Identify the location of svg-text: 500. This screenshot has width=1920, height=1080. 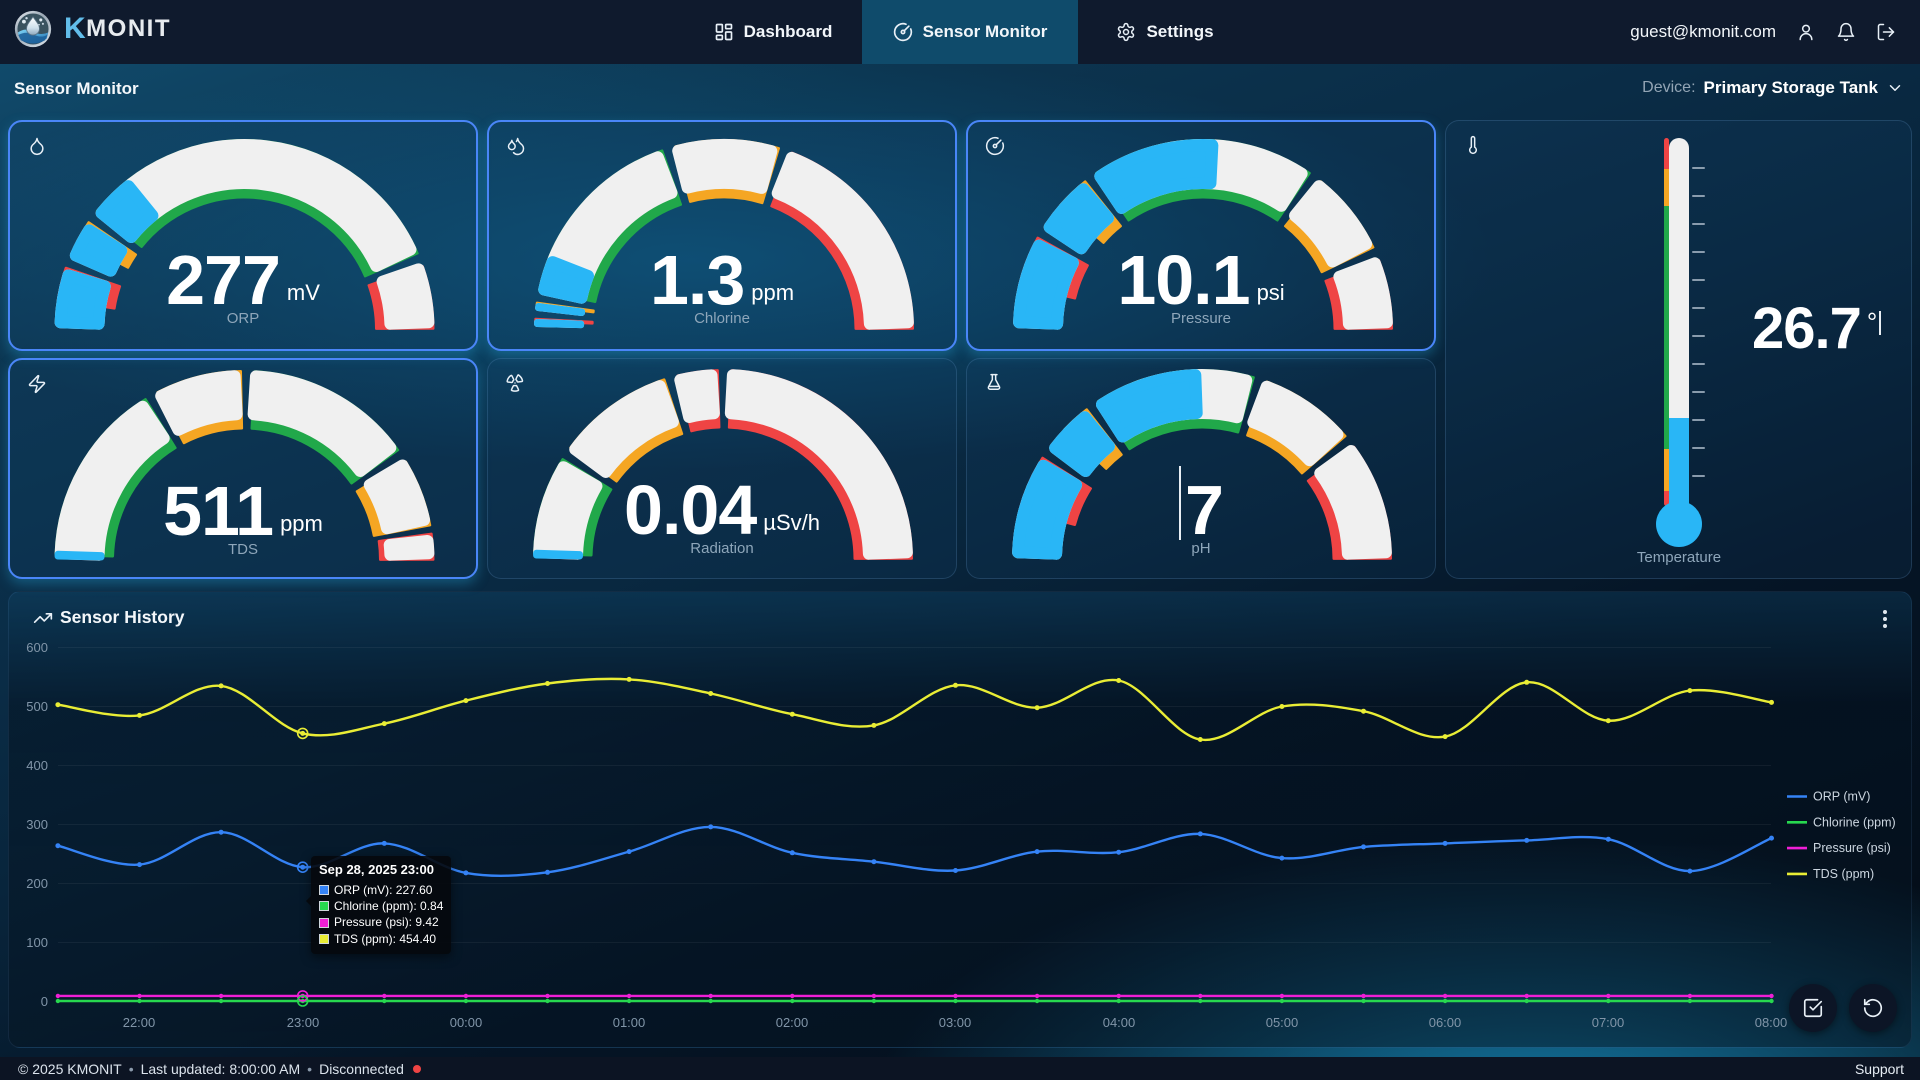
(37, 706).